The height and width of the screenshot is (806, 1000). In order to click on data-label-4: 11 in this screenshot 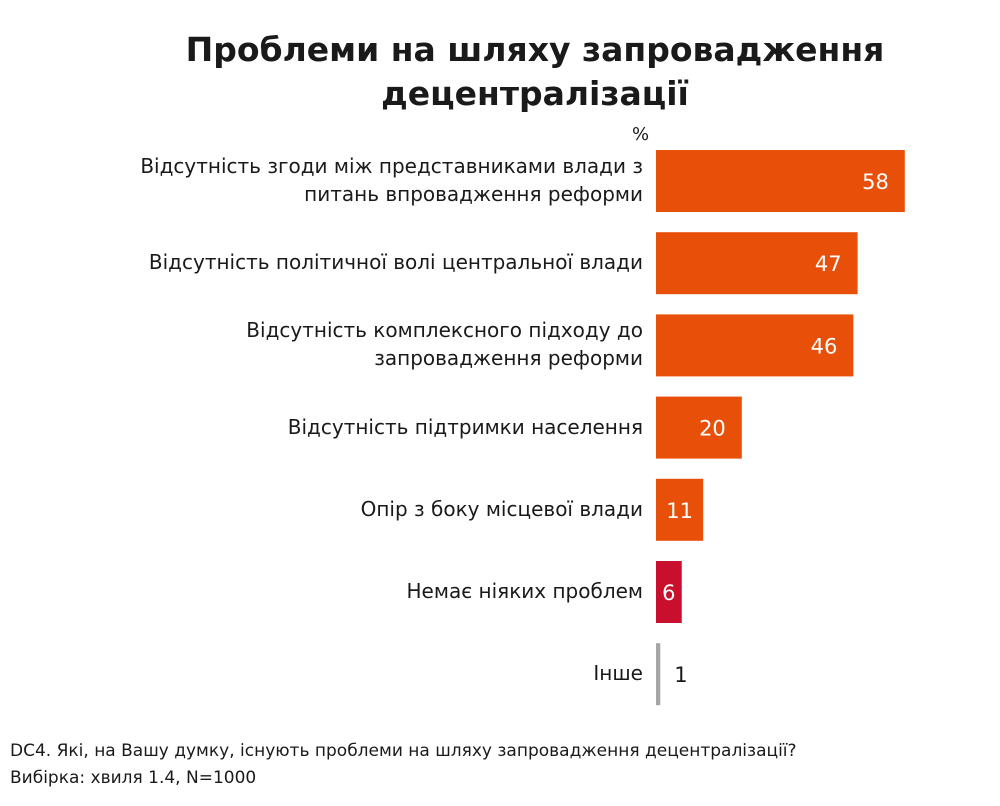, I will do `click(679, 511)`.